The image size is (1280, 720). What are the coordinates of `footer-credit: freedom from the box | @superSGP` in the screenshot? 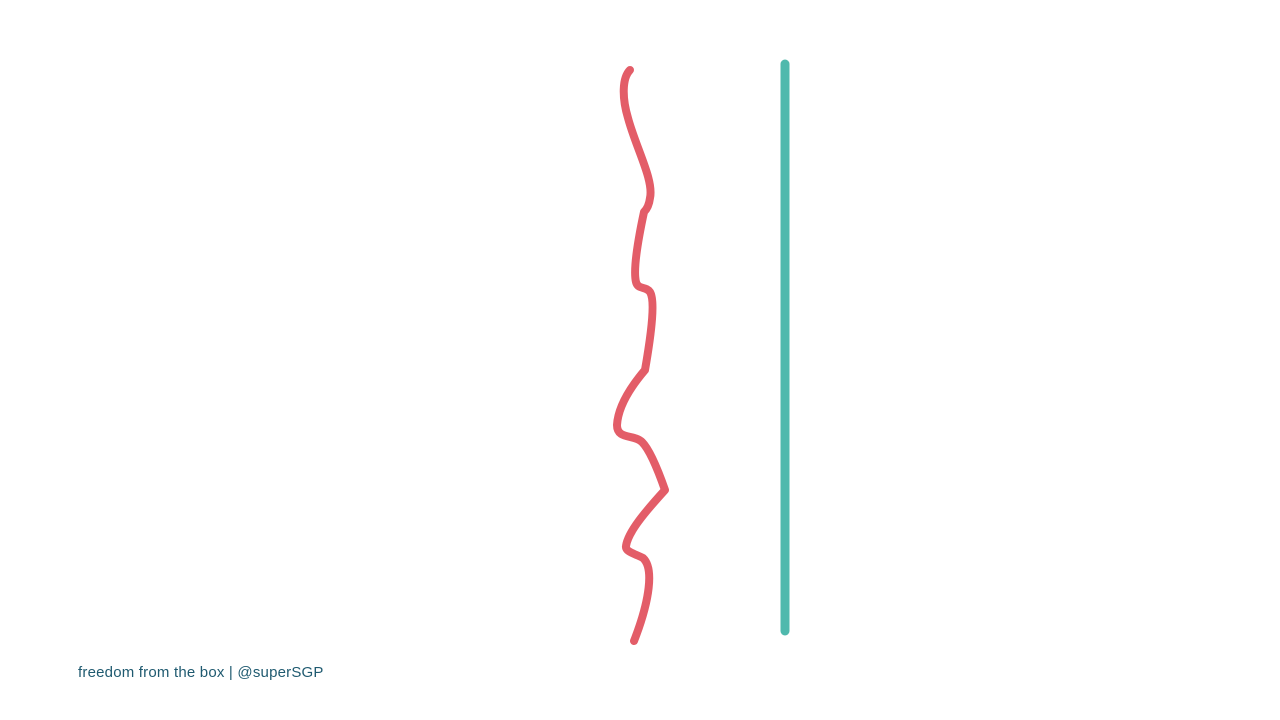 It's located at (201, 672).